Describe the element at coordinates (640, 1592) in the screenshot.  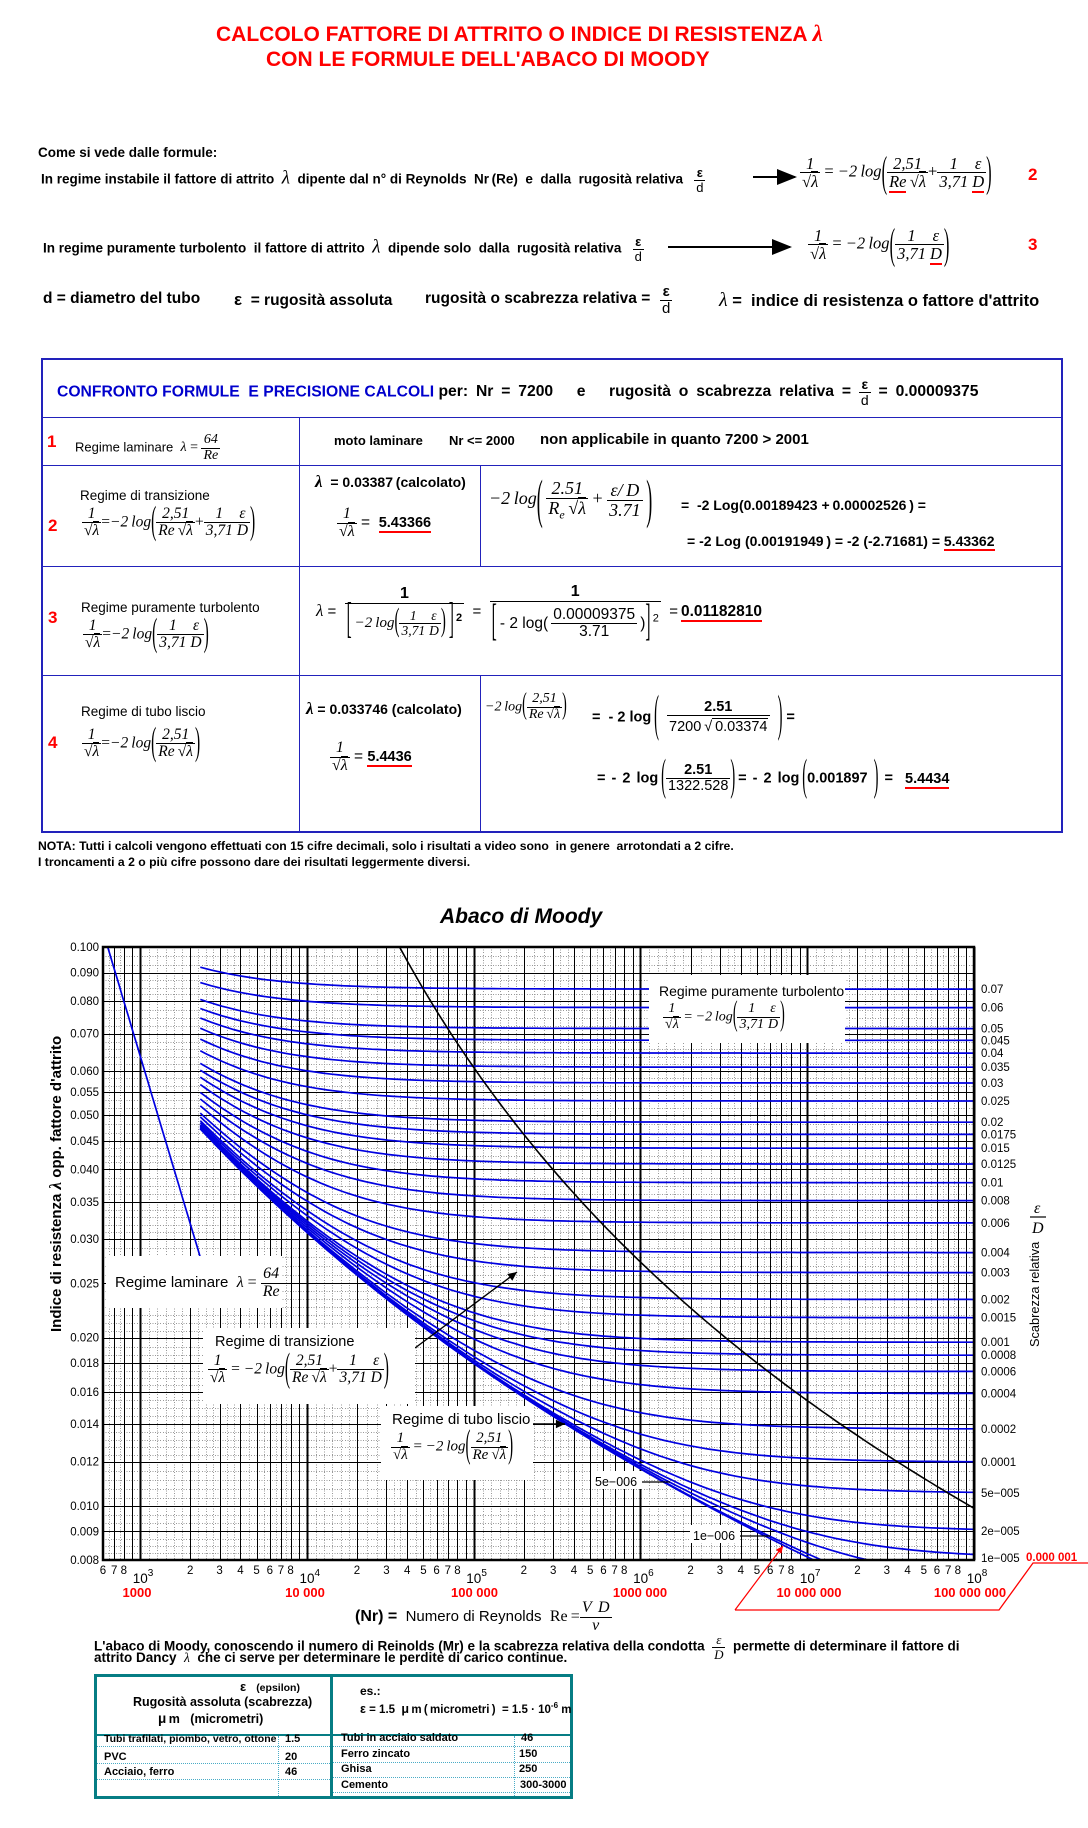
I see `svg-text: 1000 000` at that location.